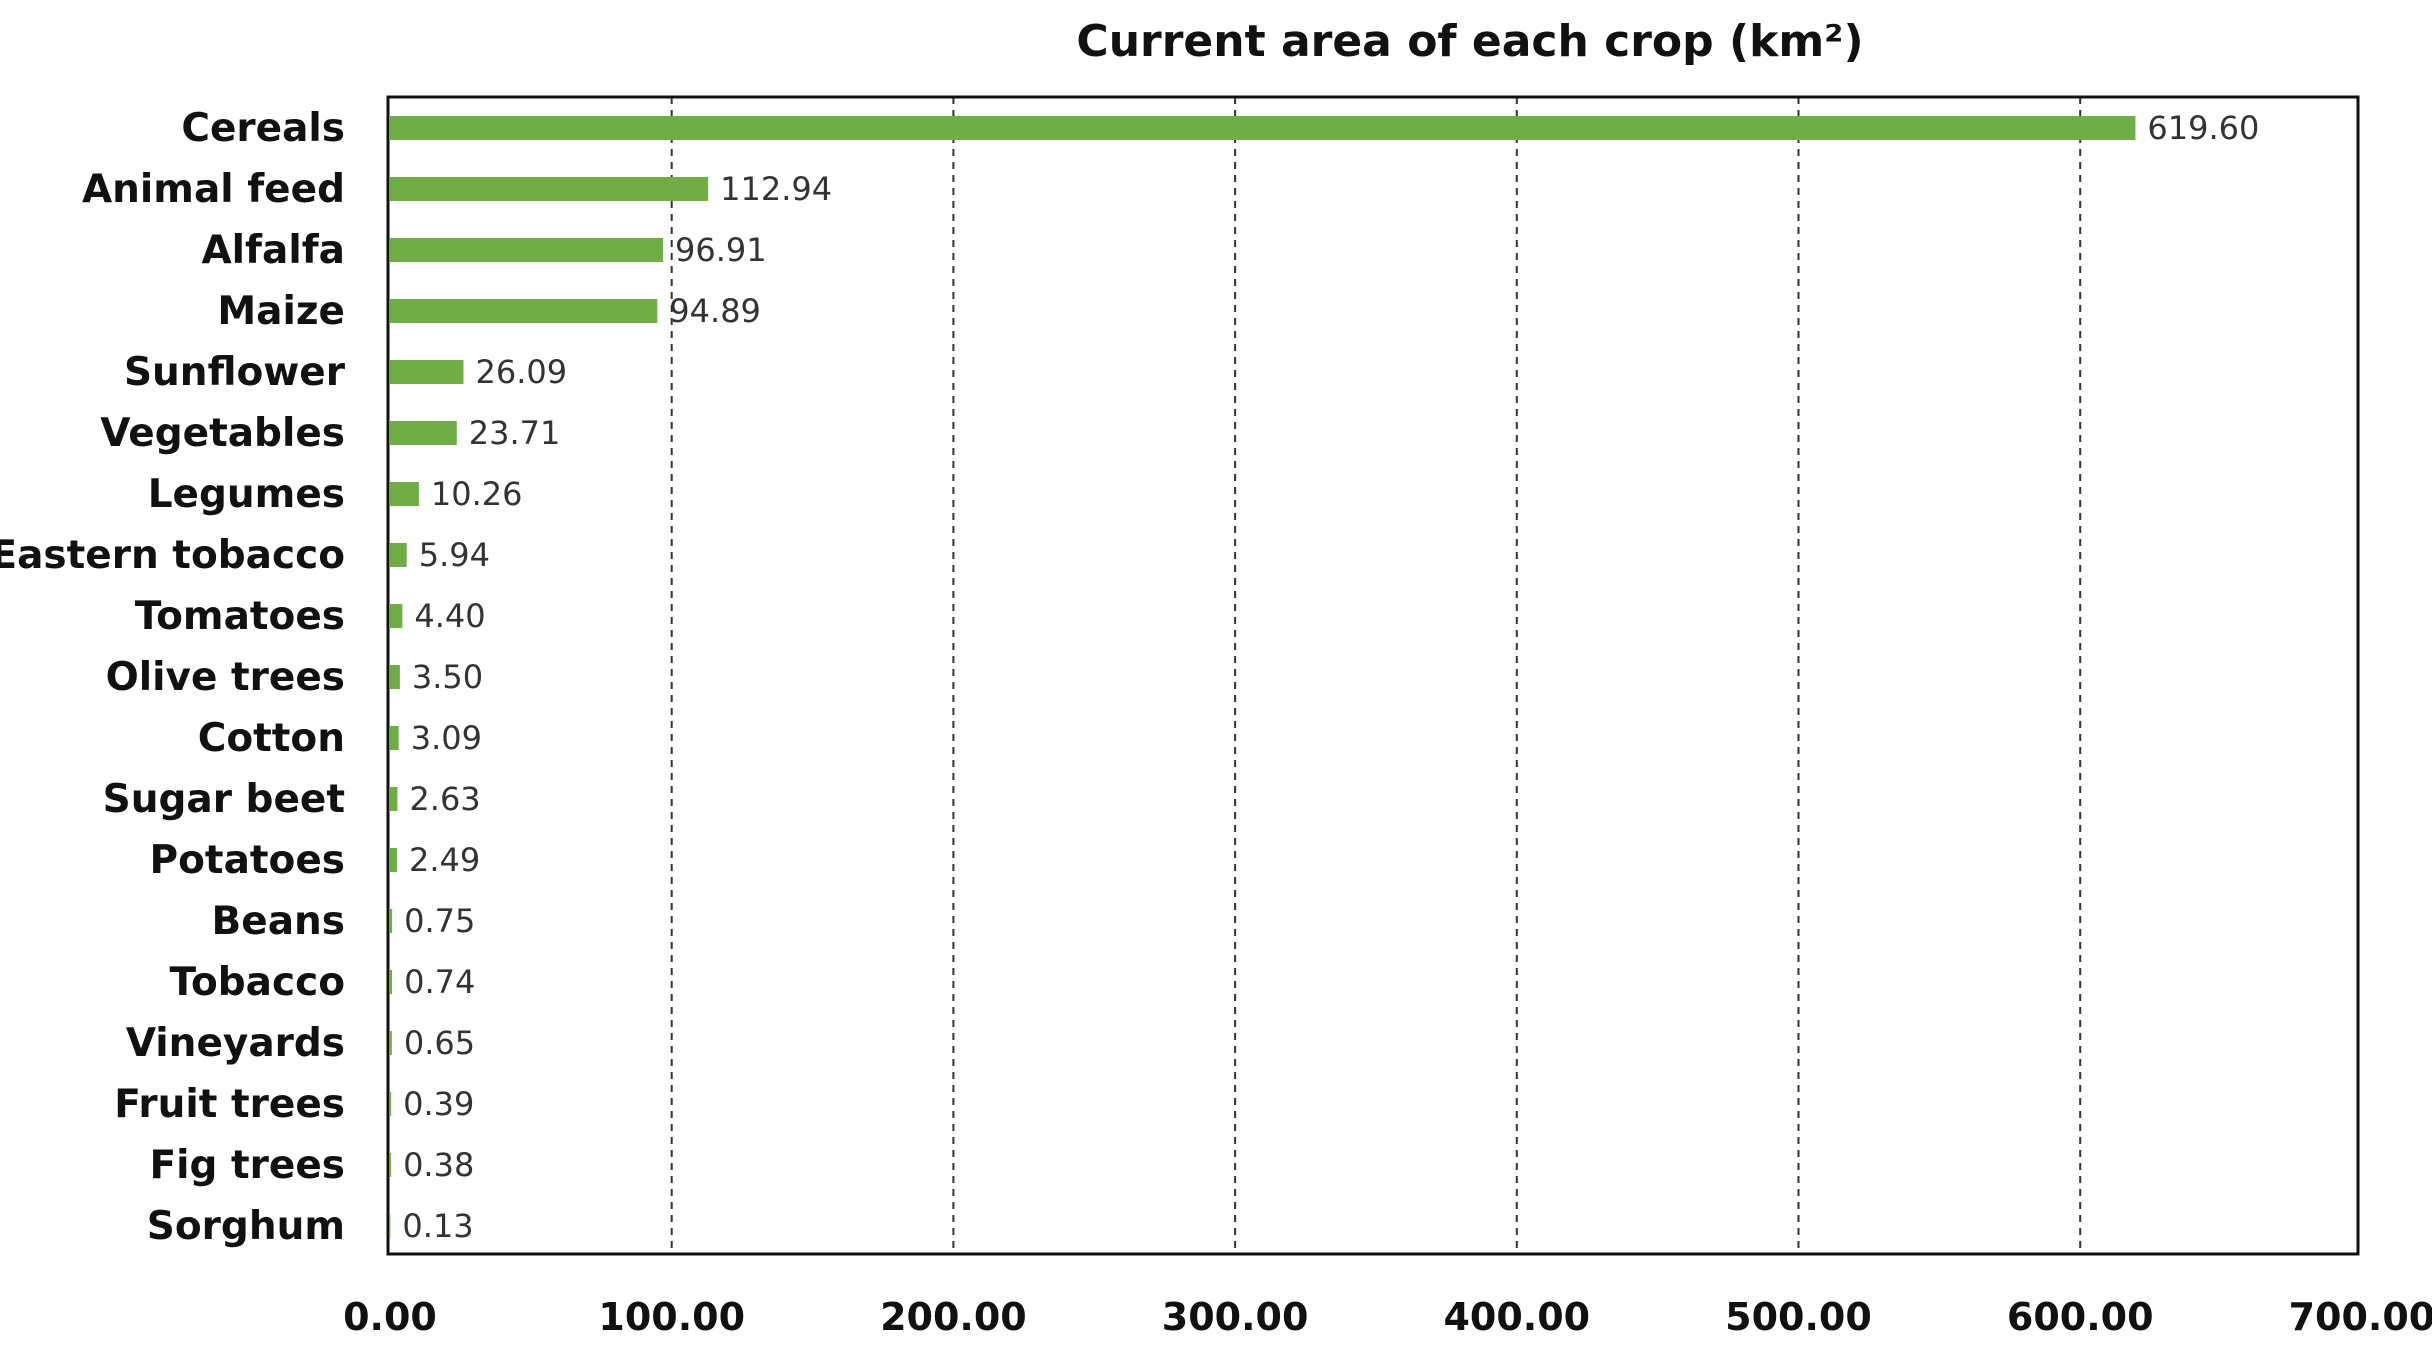 Image resolution: width=2432 pixels, height=1354 pixels. What do you see at coordinates (395, 677) in the screenshot?
I see `bar-olive-trees` at bounding box center [395, 677].